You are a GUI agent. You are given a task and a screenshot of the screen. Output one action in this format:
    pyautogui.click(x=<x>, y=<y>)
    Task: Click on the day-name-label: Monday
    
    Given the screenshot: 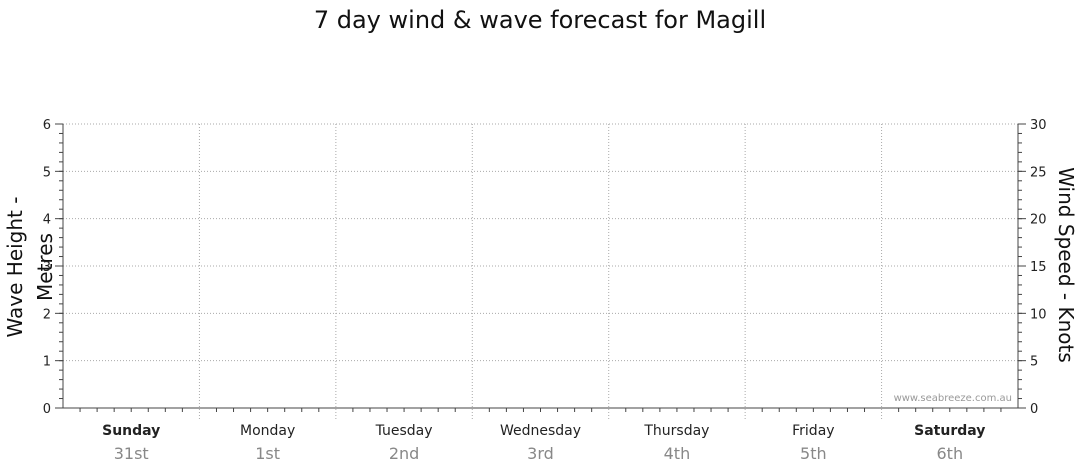 What is the action you would take?
    pyautogui.click(x=267, y=431)
    